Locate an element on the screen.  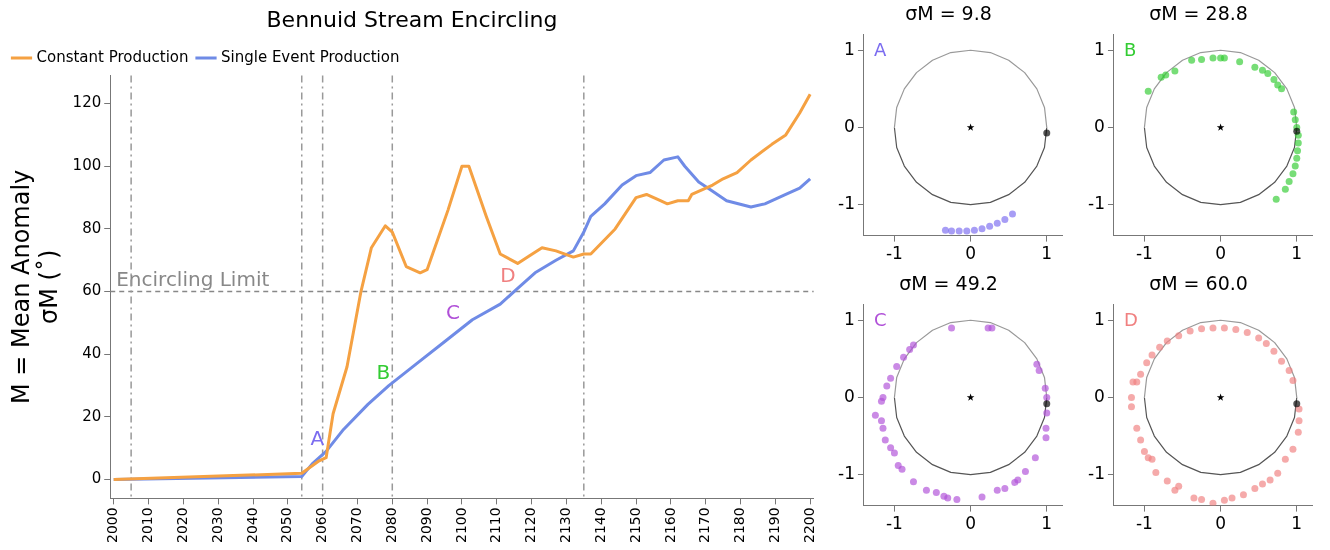
x-tick-label: 2200 is located at coordinates (808, 525).